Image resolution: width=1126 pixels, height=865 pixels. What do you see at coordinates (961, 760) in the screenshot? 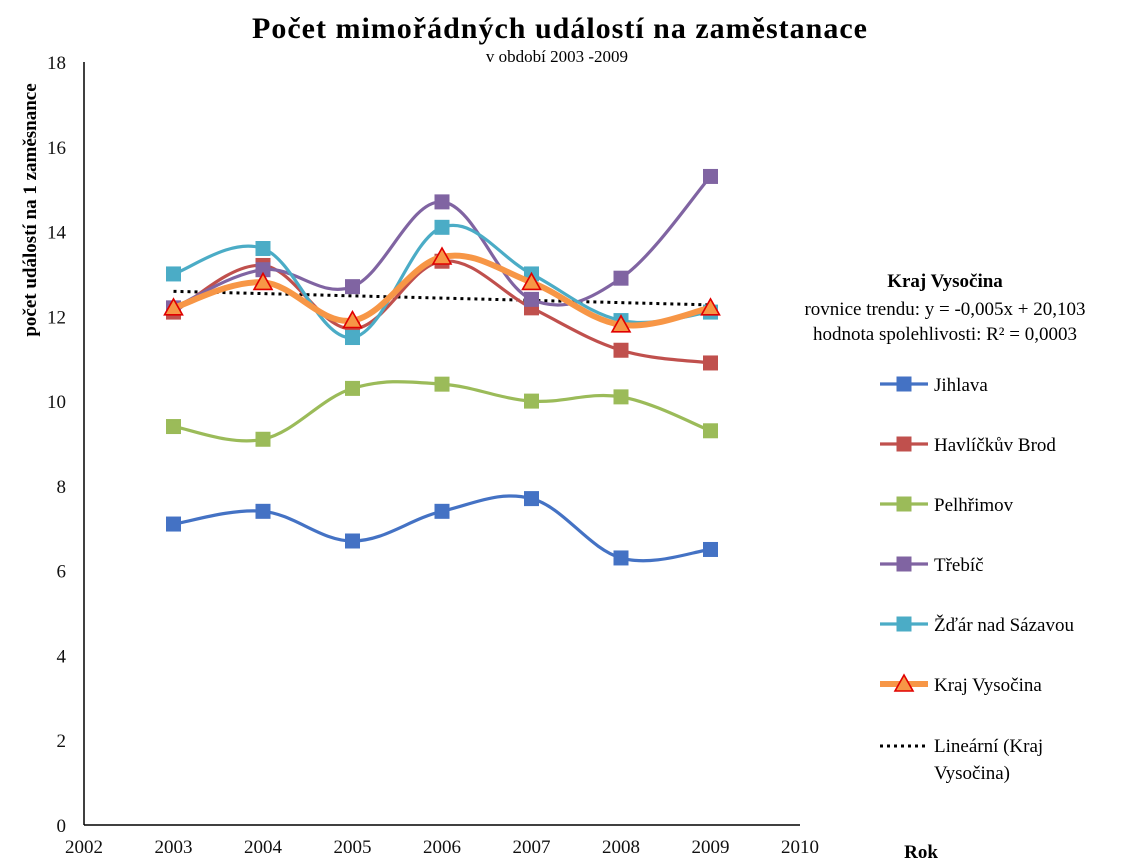
I see `legend-trend-entry: Lineární (Kraj Vysočina)` at bounding box center [961, 760].